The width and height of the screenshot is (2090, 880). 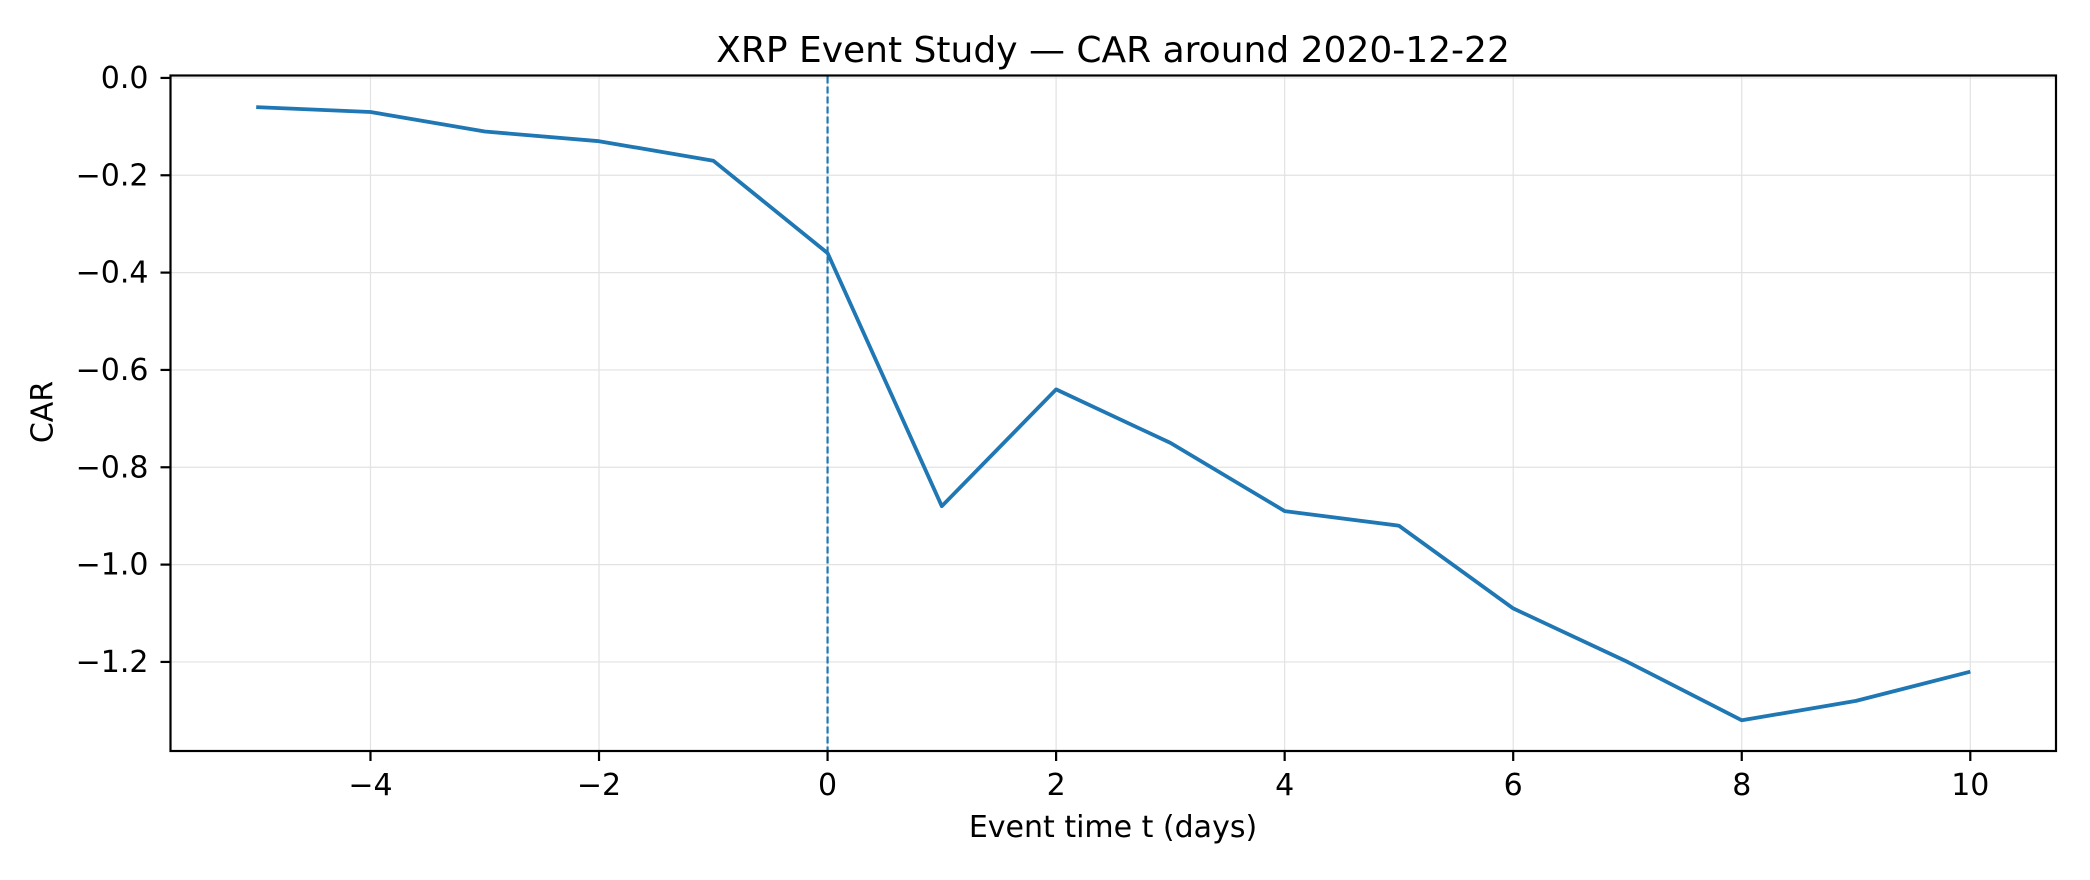 What do you see at coordinates (1113, 50) in the screenshot?
I see `chart-title: XRP Event Study — CAR around 2020-12-22` at bounding box center [1113, 50].